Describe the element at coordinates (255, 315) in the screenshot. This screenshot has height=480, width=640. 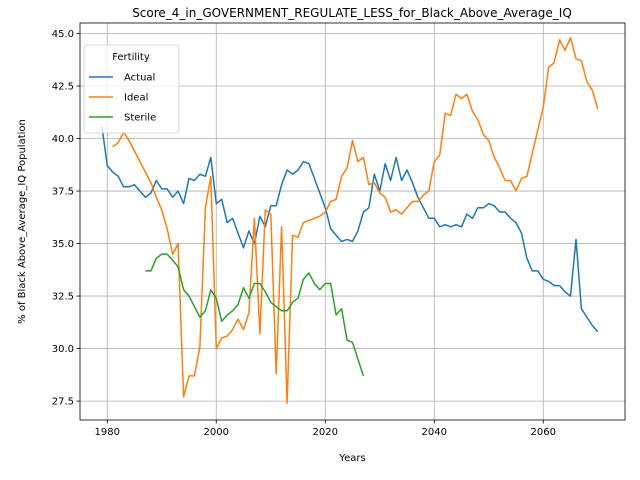
I see `series-line-sterile` at that location.